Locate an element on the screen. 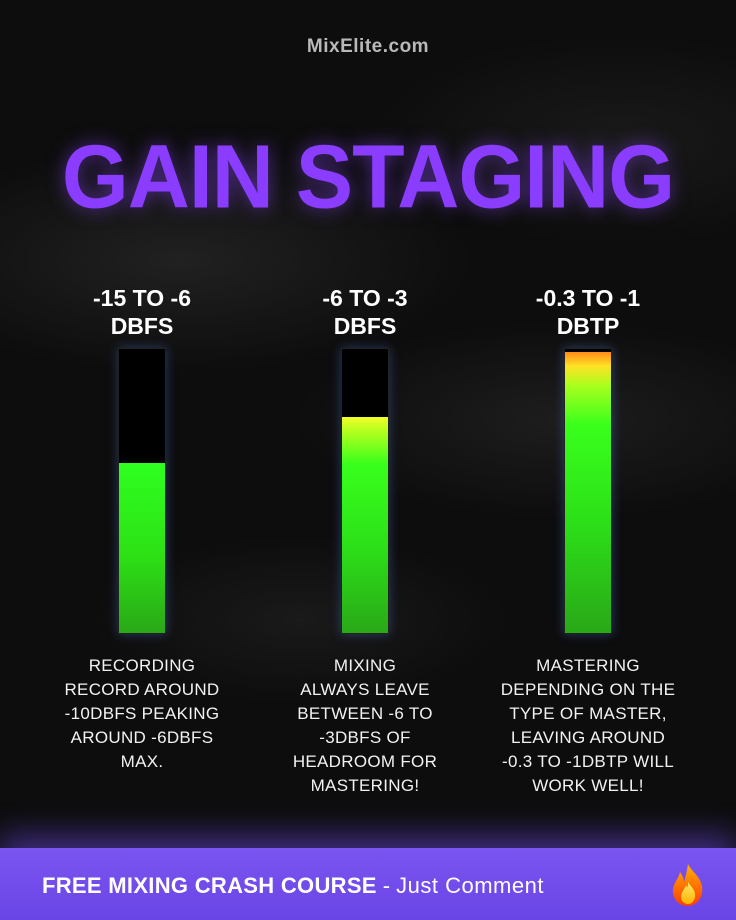 This screenshot has width=736, height=920. description-line: -3DBFS OF is located at coordinates (365, 737).